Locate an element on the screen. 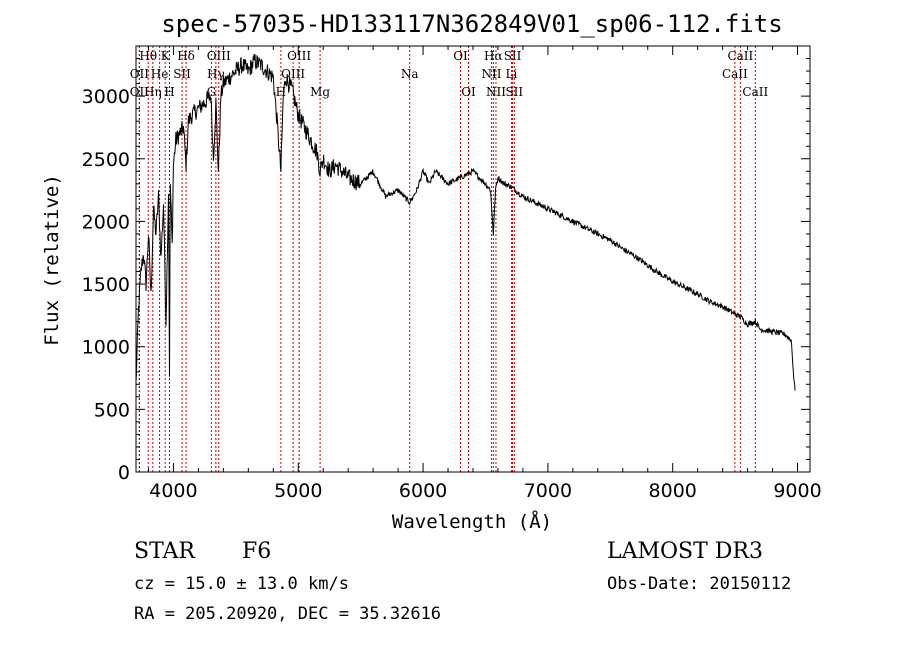 Image resolution: width=900 pixels, height=649 pixels. line-marker-label-9: OIII is located at coordinates (219, 56).